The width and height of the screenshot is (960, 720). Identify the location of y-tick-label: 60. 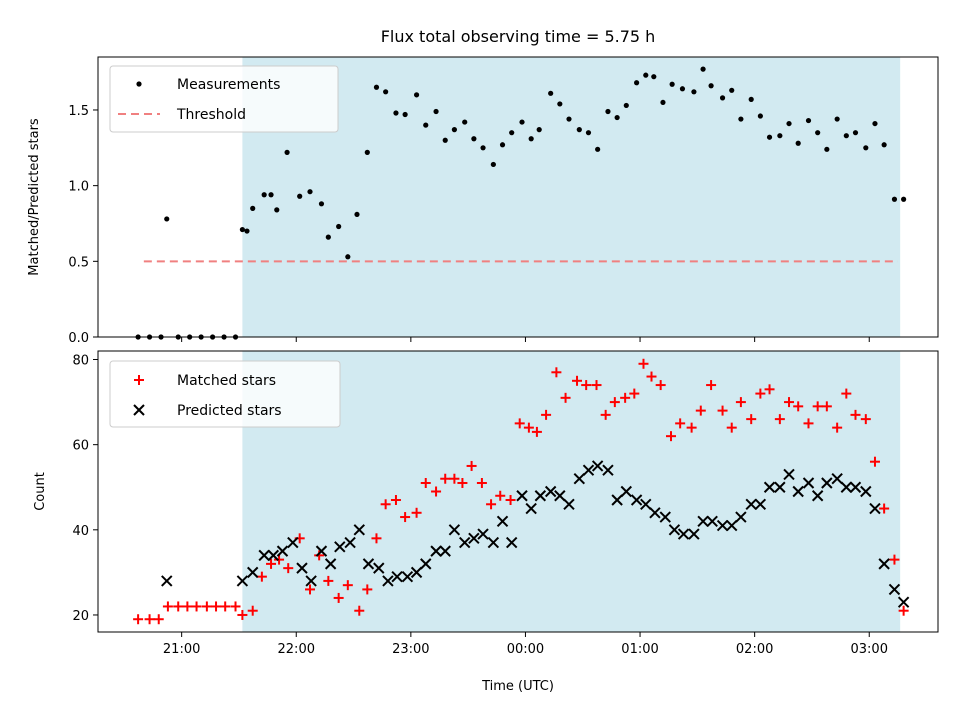
(80, 446).